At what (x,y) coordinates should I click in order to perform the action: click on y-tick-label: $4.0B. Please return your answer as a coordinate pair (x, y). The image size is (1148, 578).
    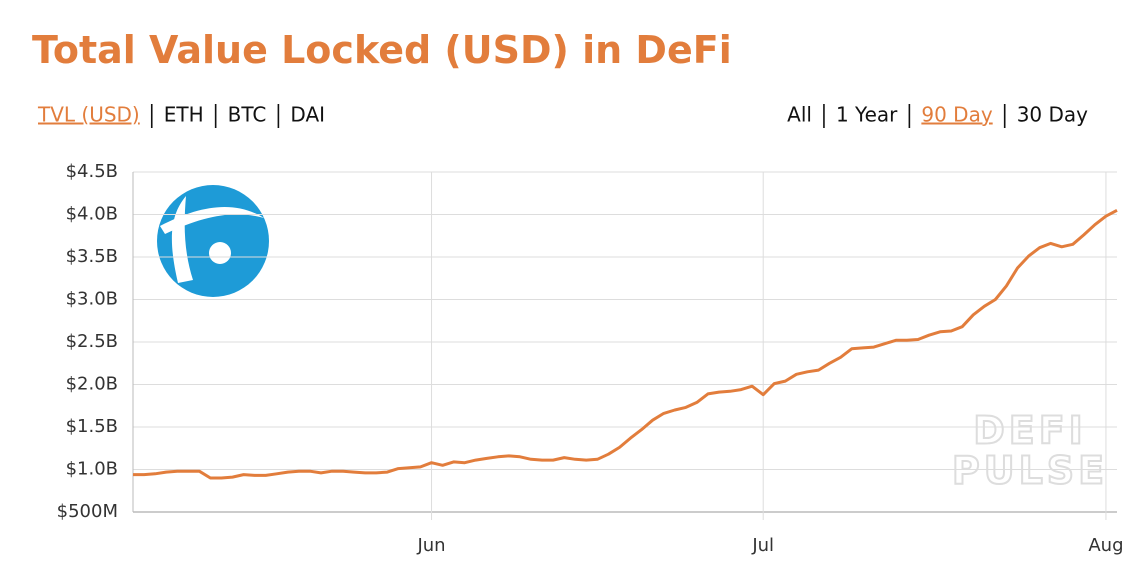
    Looking at the image, I should click on (92, 214).